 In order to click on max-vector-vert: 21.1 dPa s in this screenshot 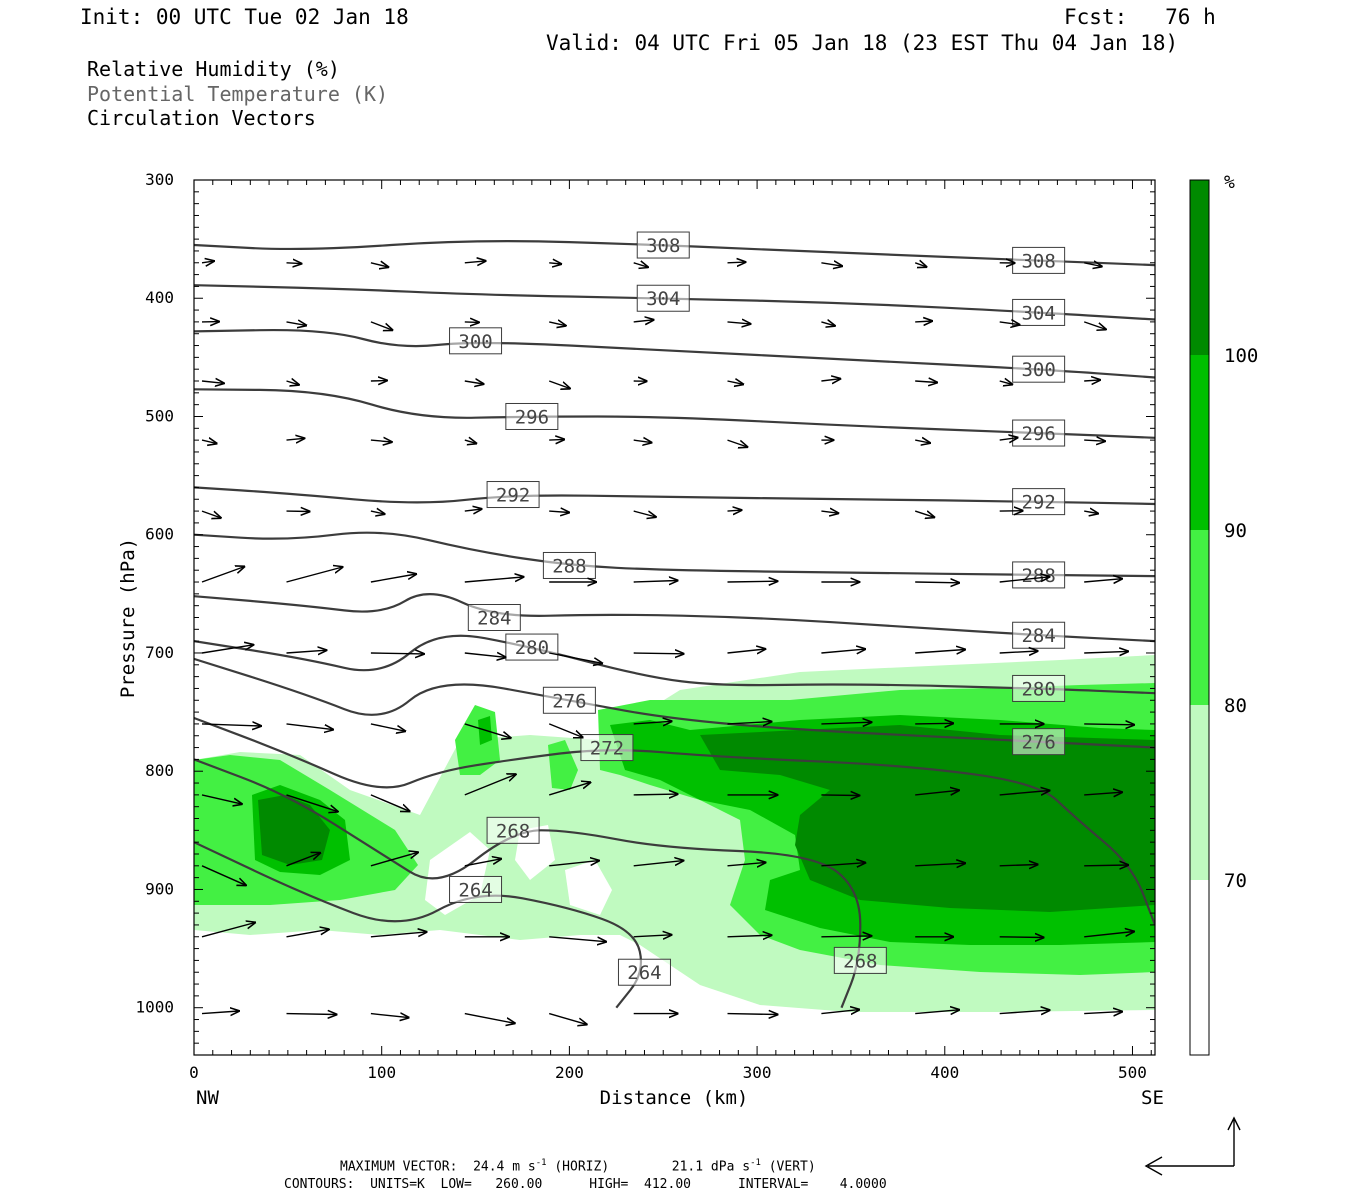, I will do `click(711, 1167)`.